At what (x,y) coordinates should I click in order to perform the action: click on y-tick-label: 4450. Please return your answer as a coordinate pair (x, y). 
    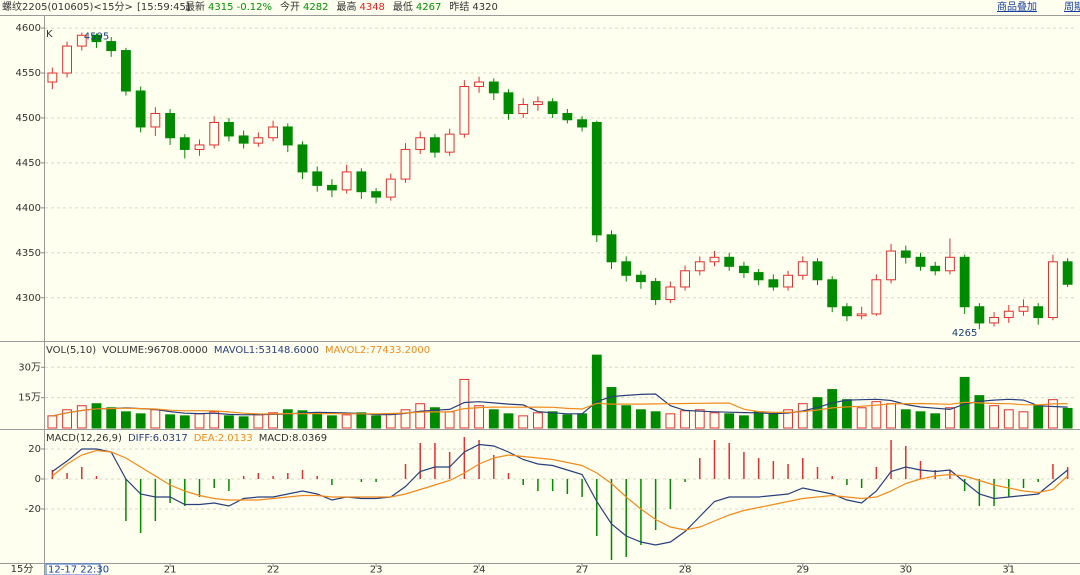
    Looking at the image, I should click on (28, 163).